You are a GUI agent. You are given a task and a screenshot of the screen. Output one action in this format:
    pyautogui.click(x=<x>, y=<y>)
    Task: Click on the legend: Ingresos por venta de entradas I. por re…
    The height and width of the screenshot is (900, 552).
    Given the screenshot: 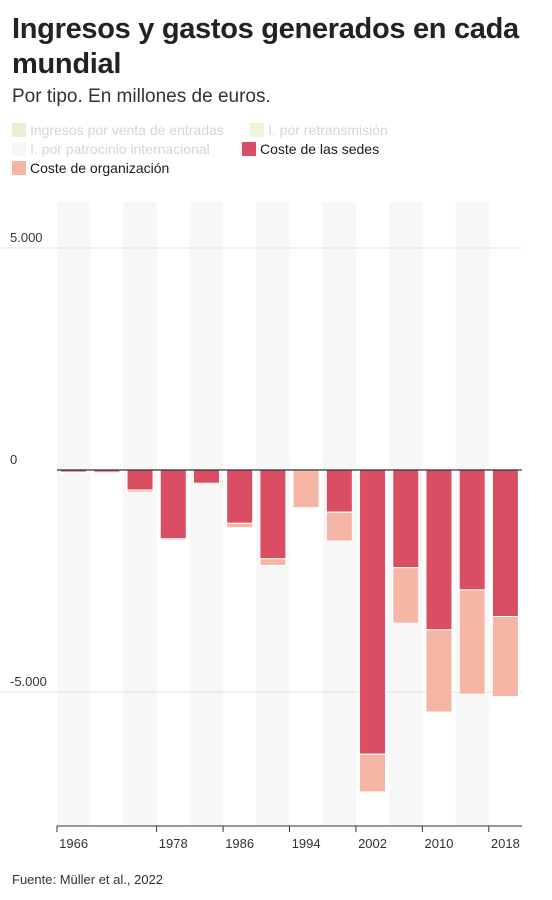 What is the action you would take?
    pyautogui.click(x=222, y=149)
    